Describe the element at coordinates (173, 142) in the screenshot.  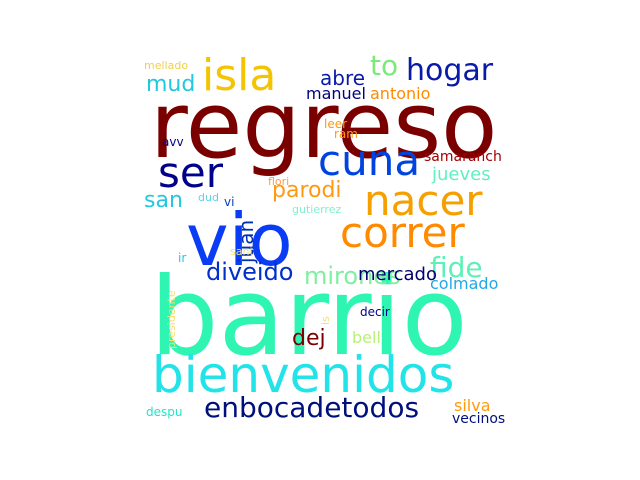
I see `word-avv: avv` at that location.